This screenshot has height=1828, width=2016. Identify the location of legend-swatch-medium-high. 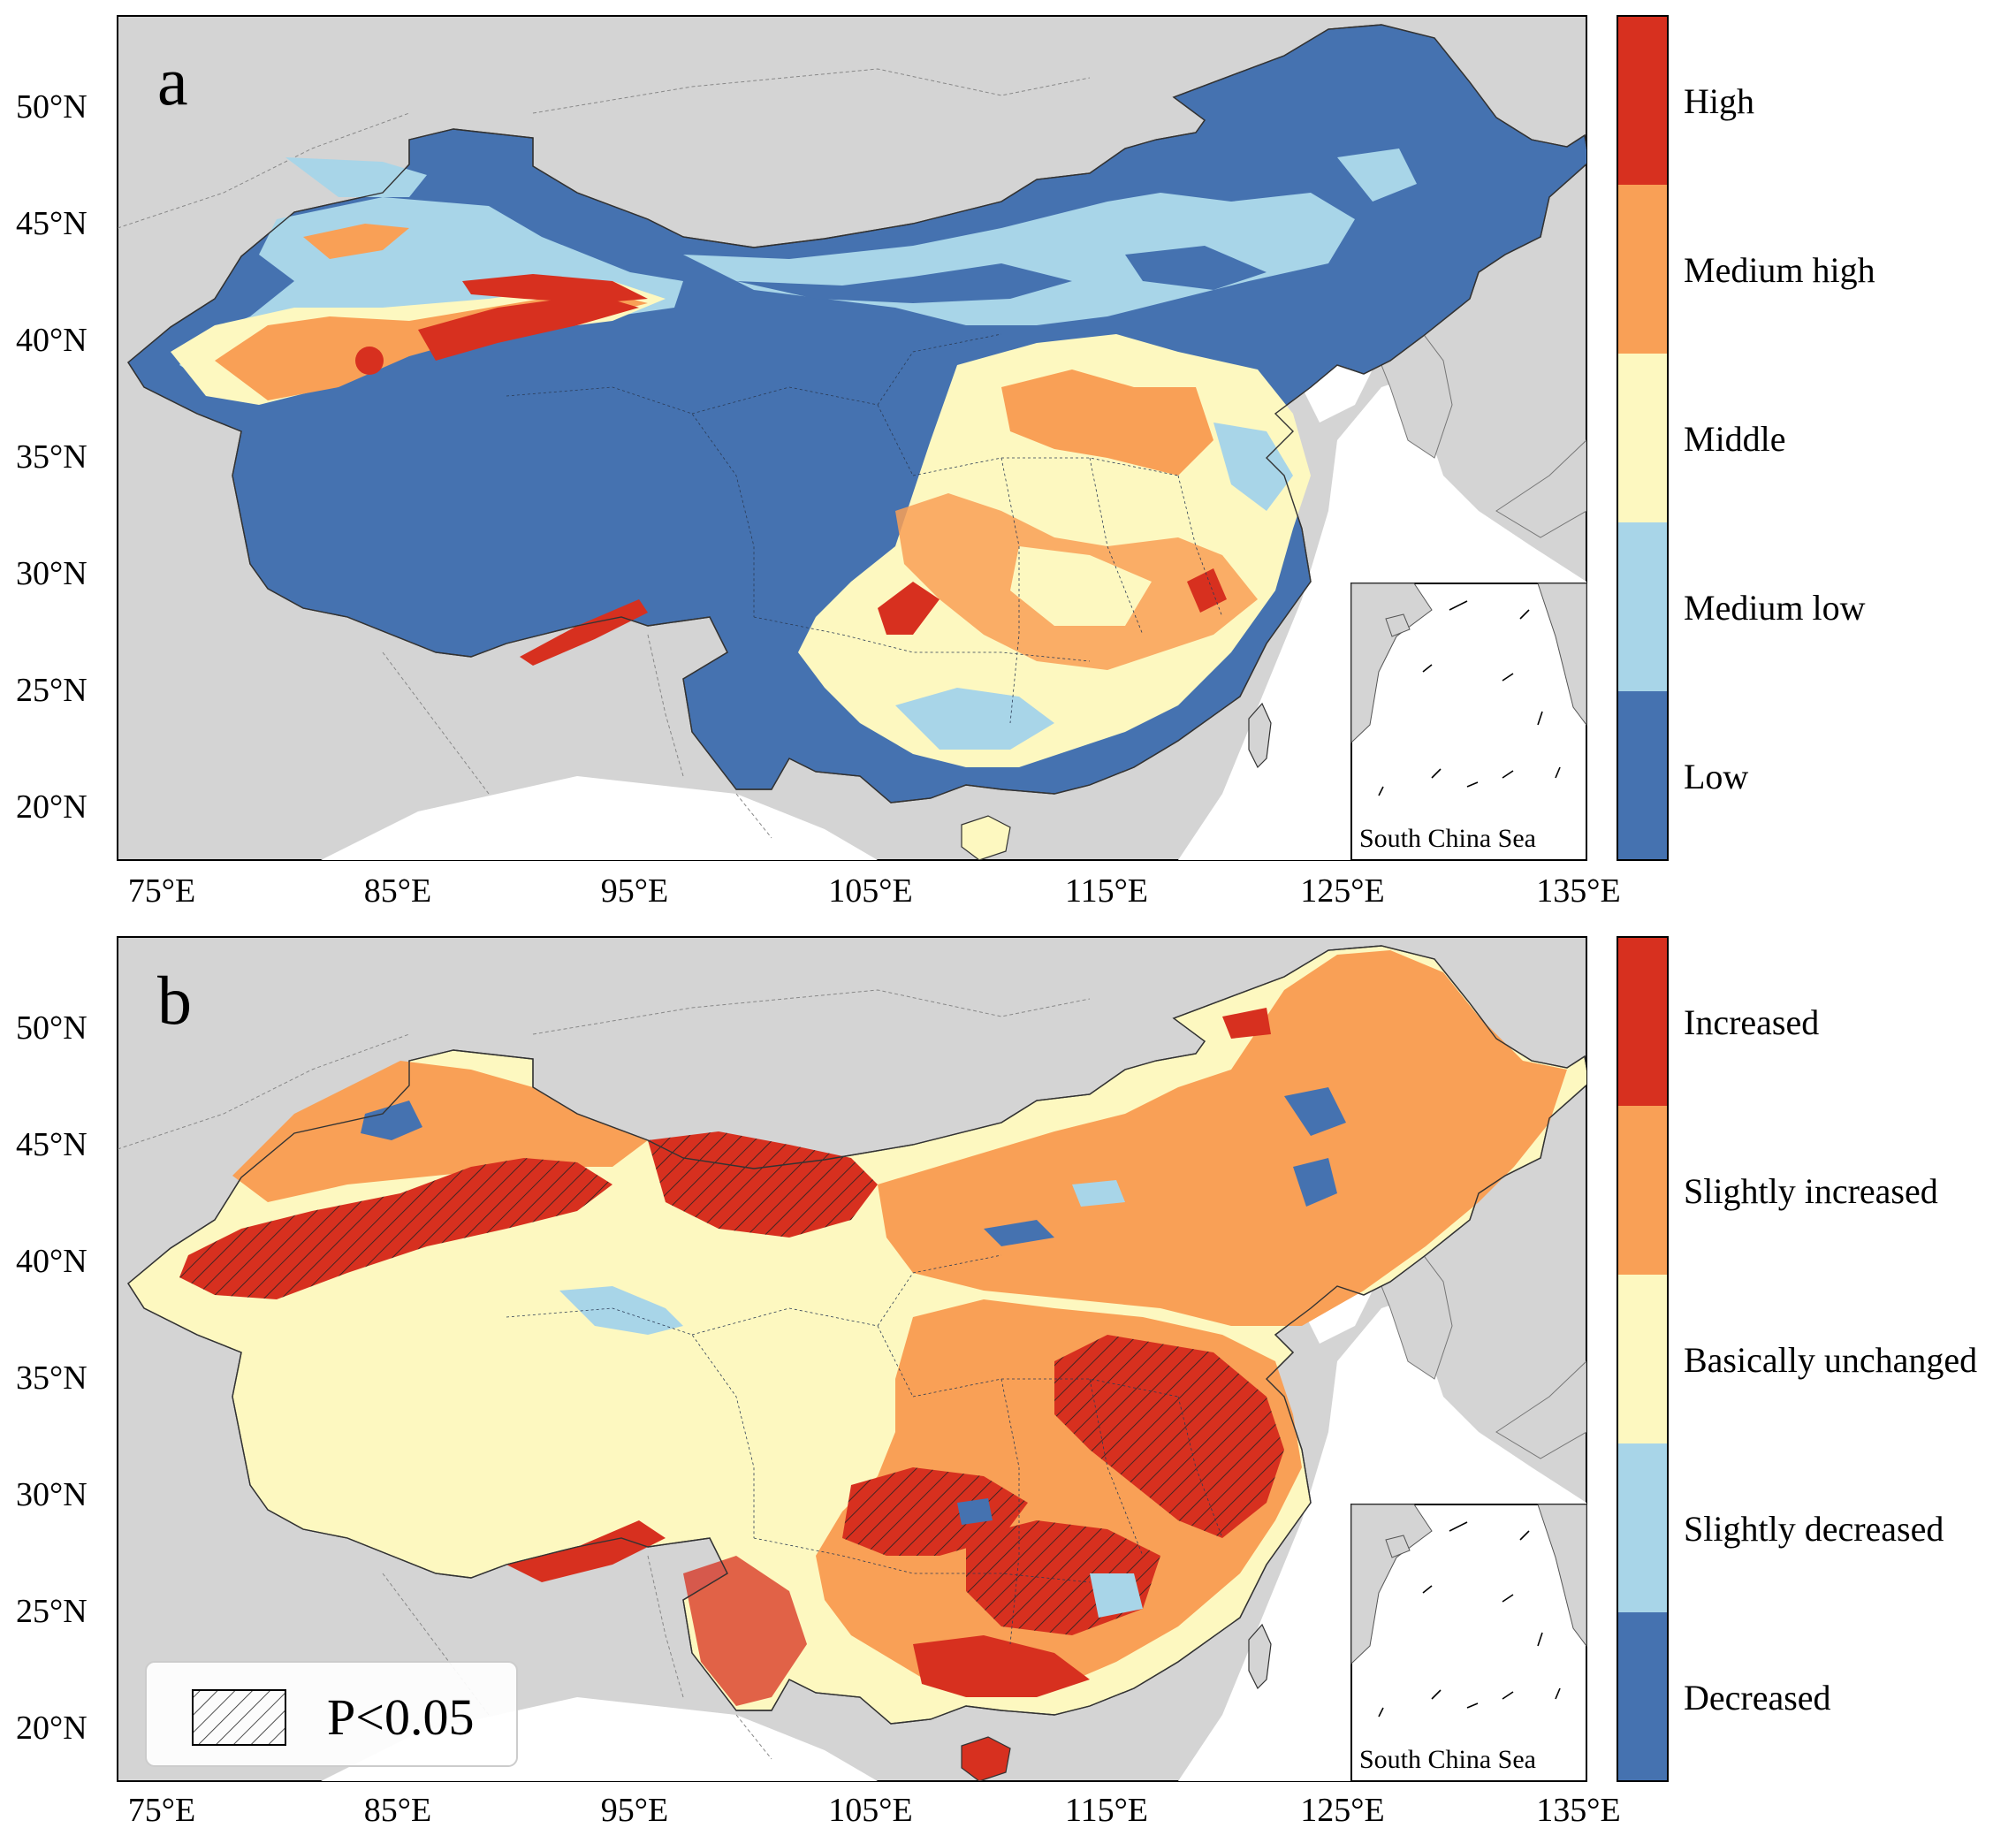
(1643, 269).